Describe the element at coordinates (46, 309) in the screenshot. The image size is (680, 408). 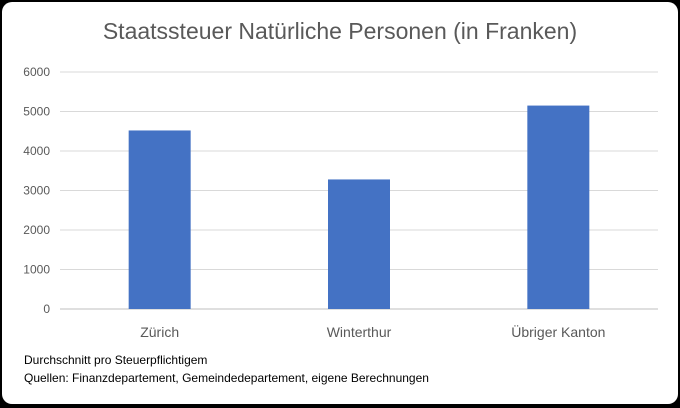
I see `y-tick-label: 0` at that location.